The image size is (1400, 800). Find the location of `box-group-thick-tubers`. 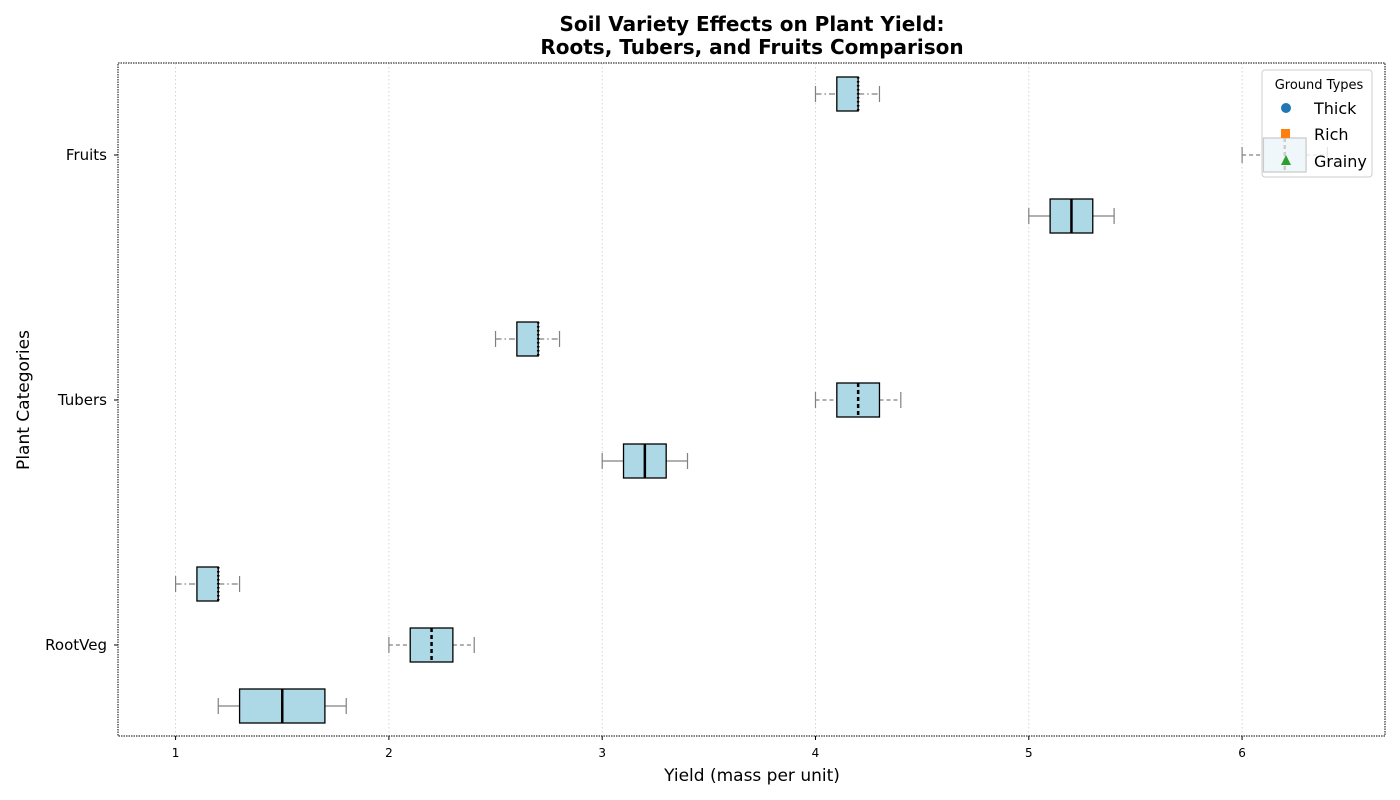

box-group-thick-tubers is located at coordinates (645, 461).